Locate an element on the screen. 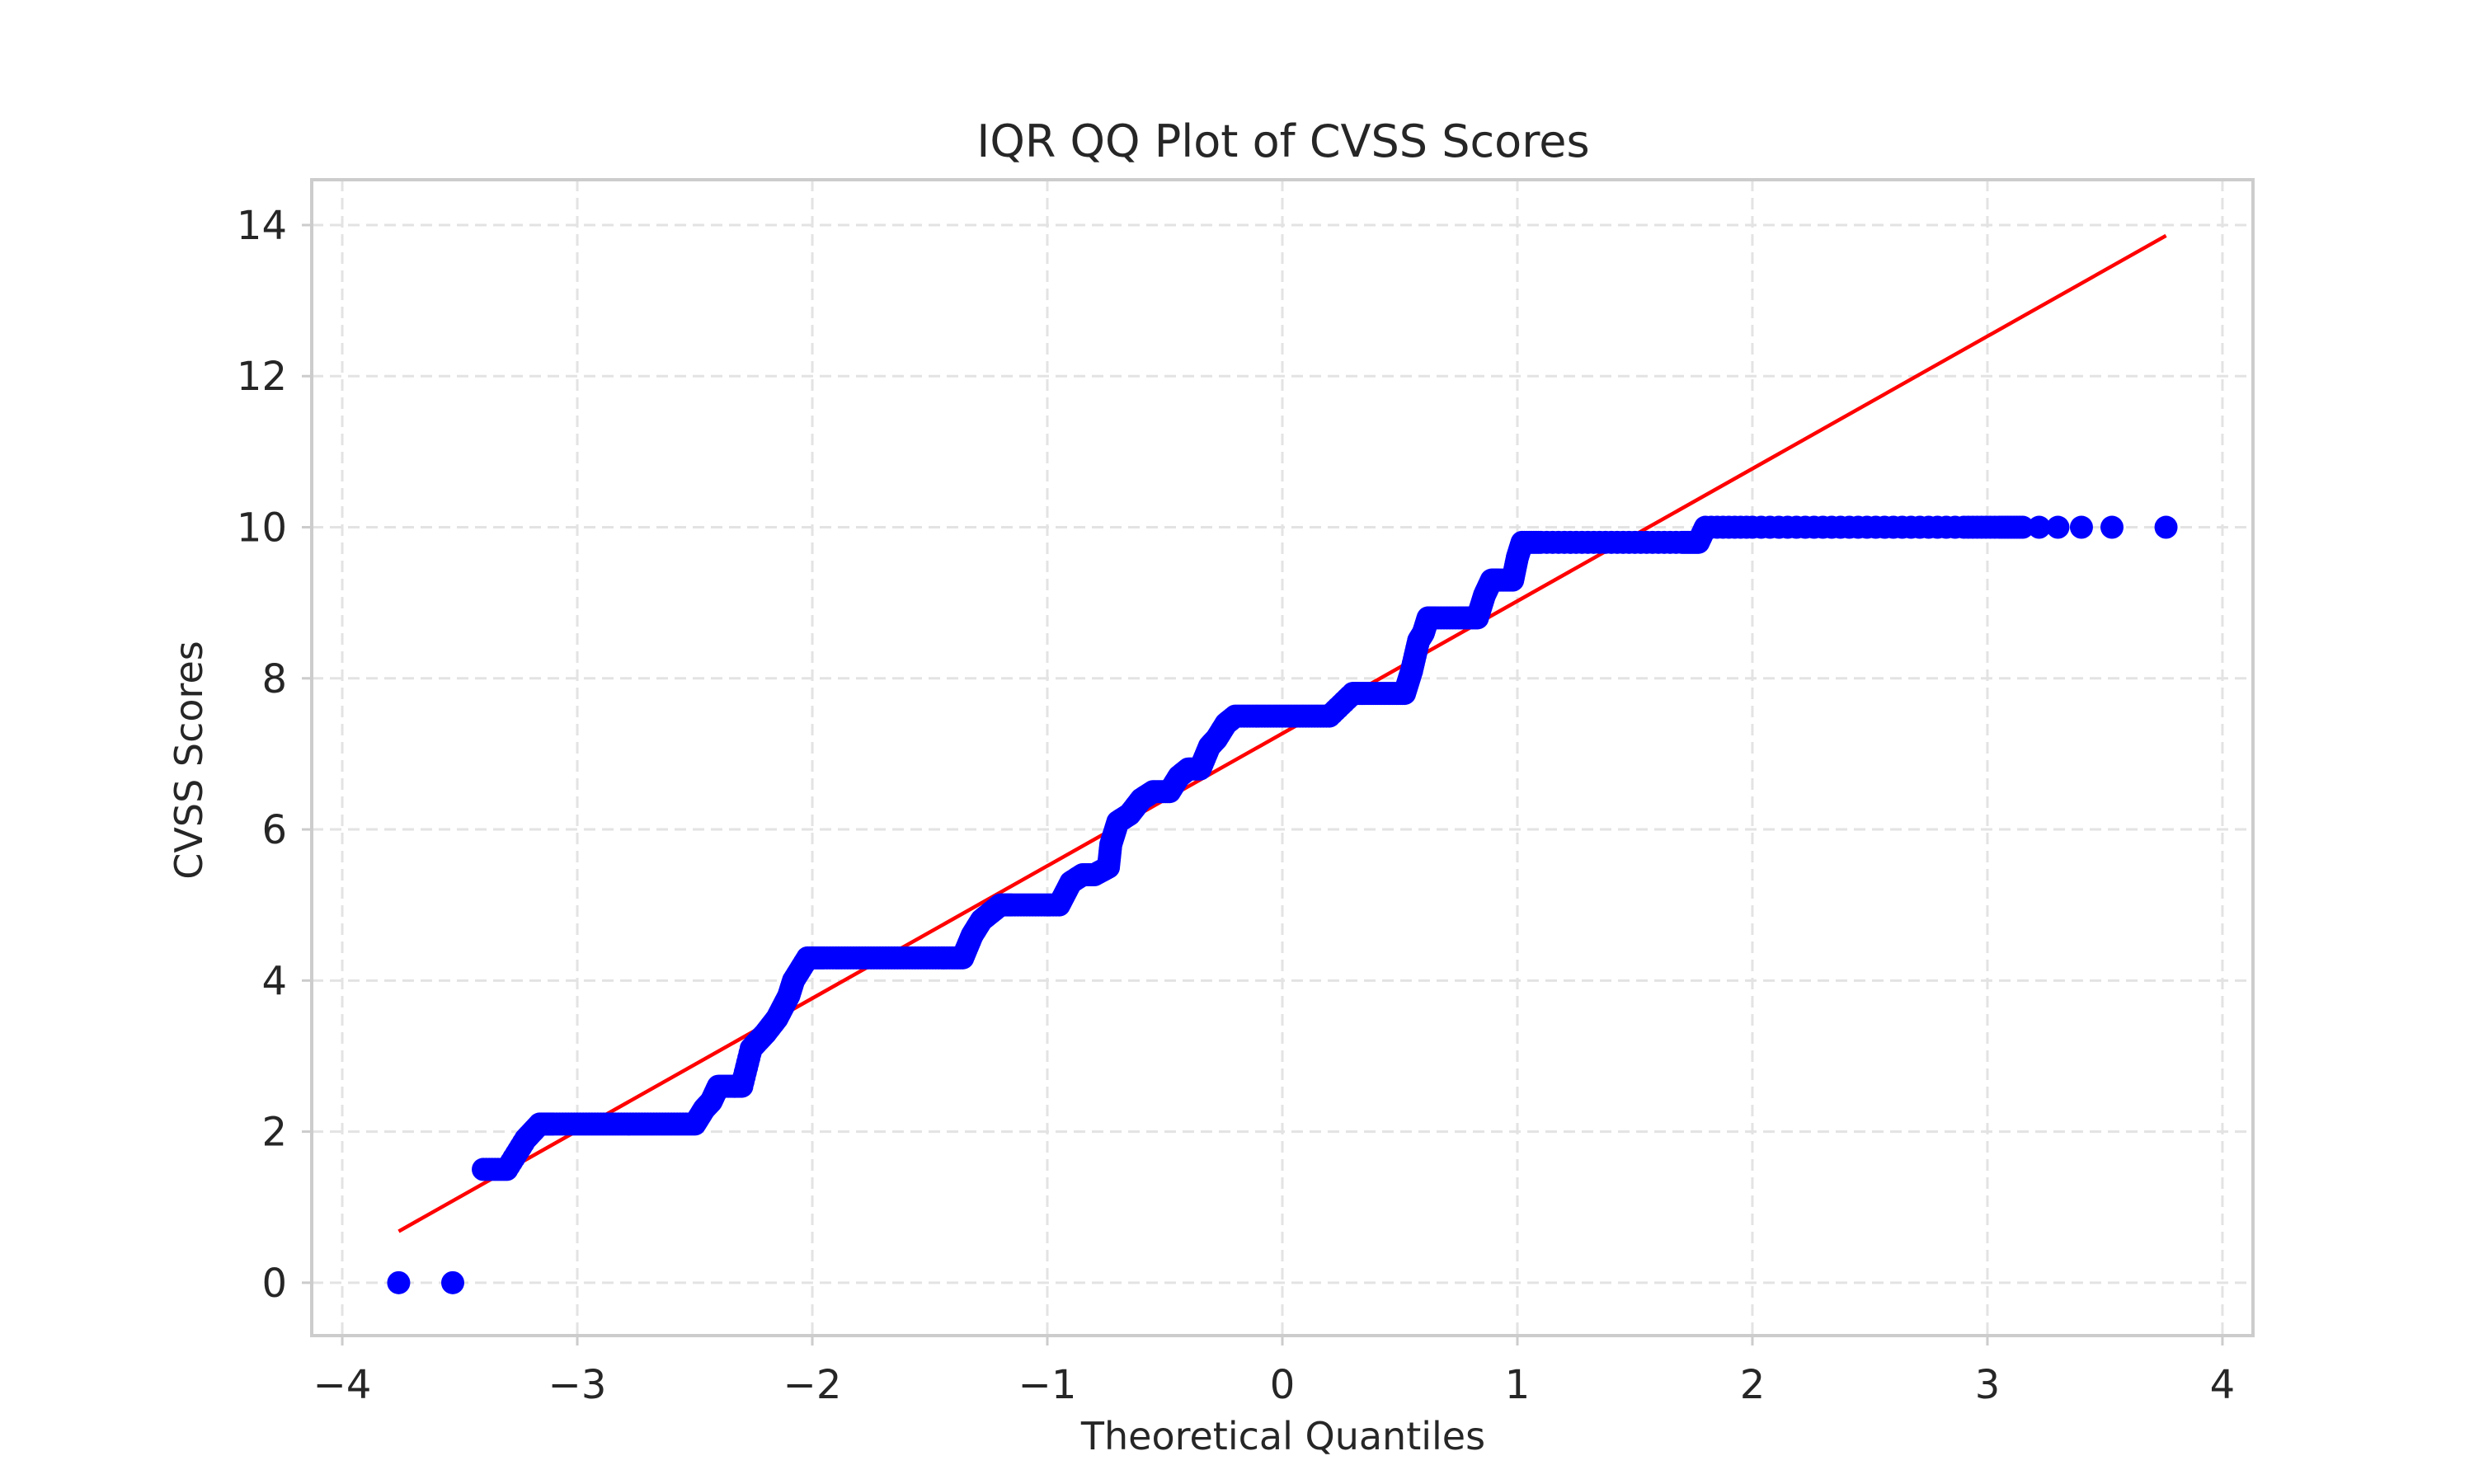 The height and width of the screenshot is (1484, 2474). x-tick-label: −4 is located at coordinates (342, 1385).